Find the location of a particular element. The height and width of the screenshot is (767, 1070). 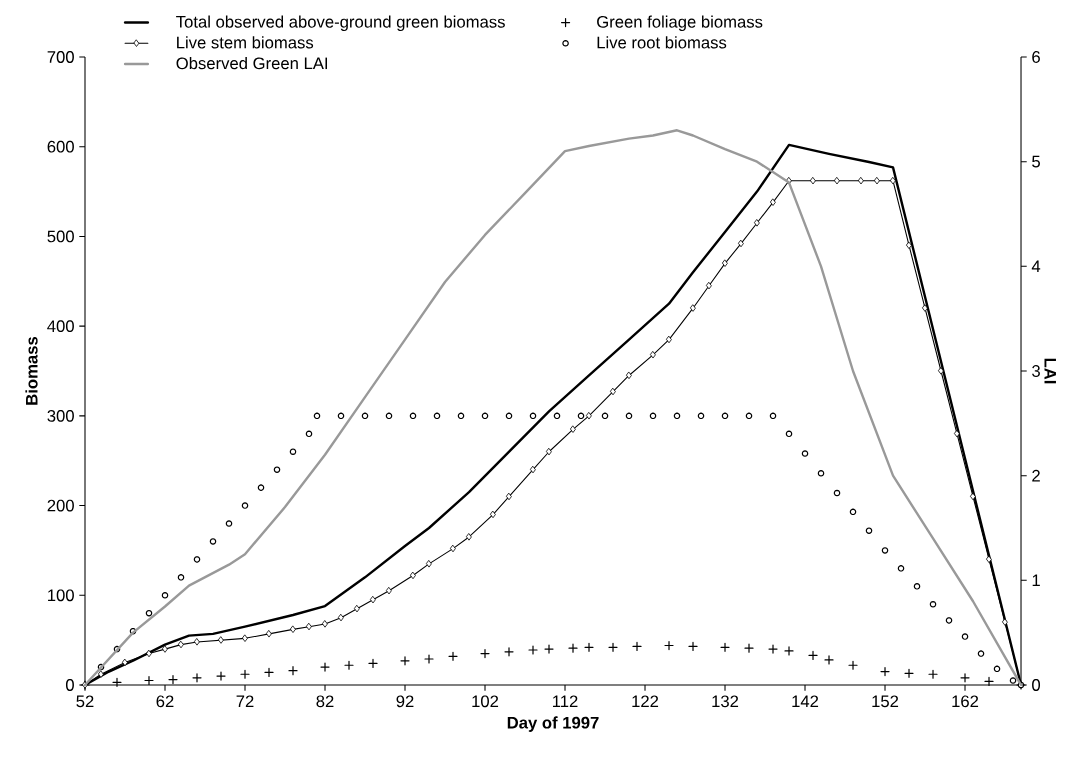

legend-label: Green foliage biomass is located at coordinates (680, 23).